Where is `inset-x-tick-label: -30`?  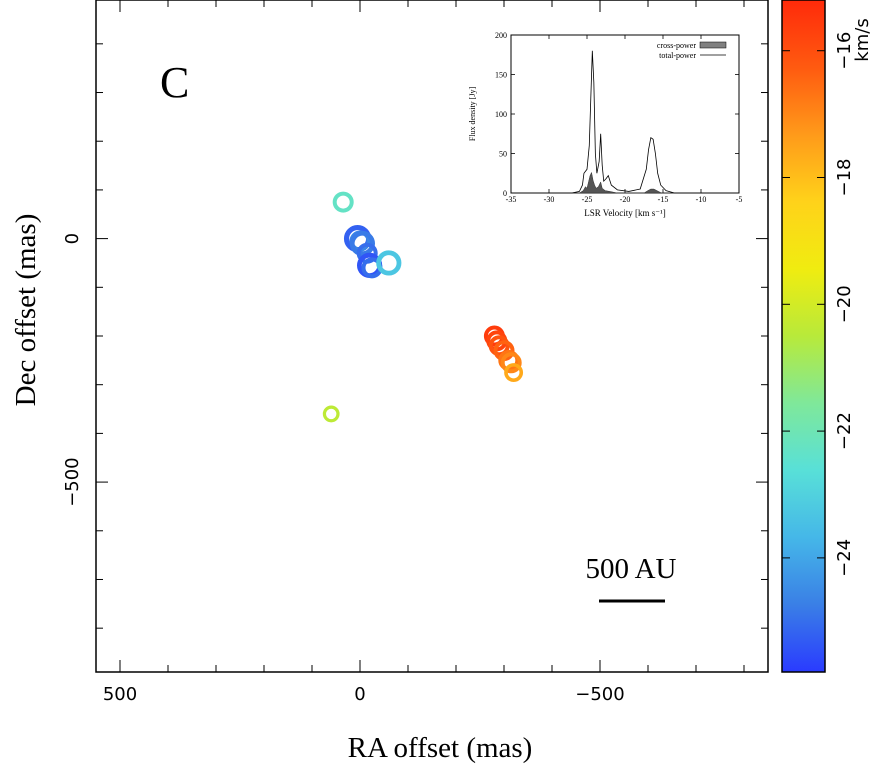
inset-x-tick-label: -30 is located at coordinates (549, 199).